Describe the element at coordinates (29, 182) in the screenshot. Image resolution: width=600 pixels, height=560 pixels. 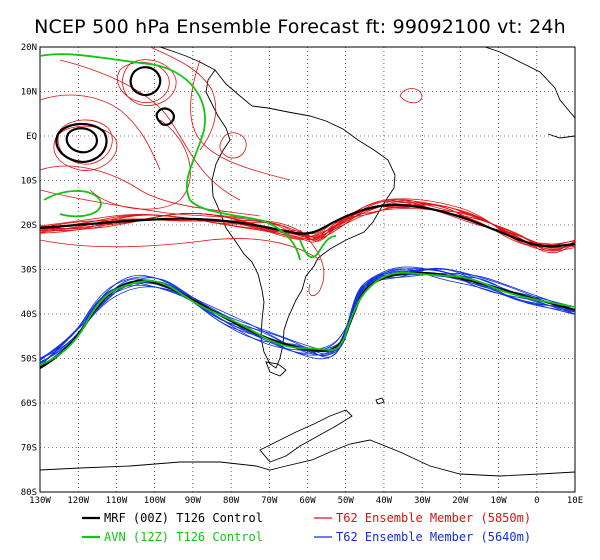
I see `lat-label: 10S` at that location.